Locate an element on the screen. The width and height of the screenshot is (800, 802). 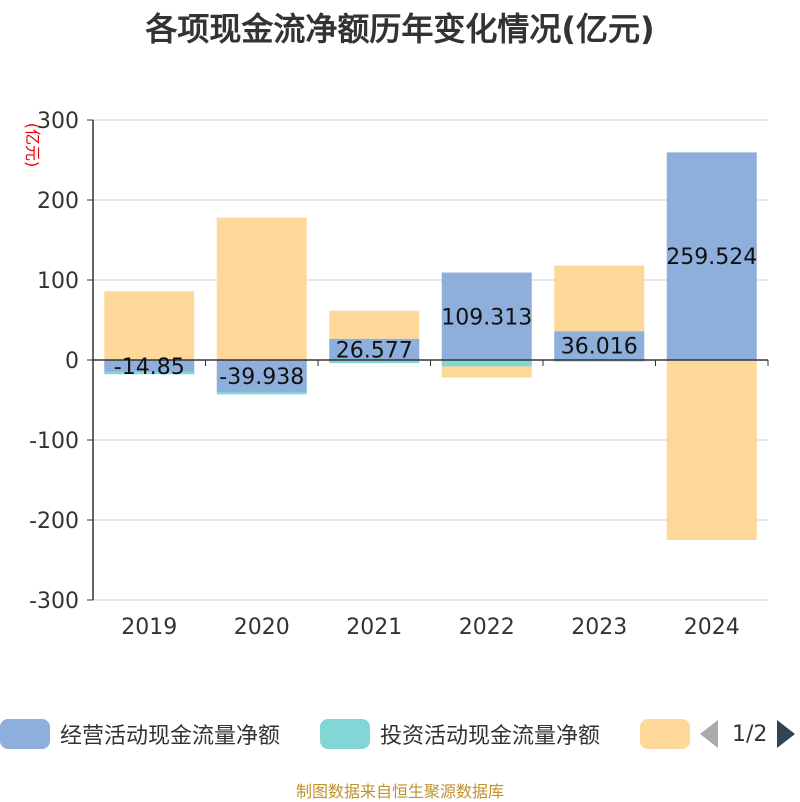
legend-label-operating: 经营活动现金流量净额 is located at coordinates (170, 736).